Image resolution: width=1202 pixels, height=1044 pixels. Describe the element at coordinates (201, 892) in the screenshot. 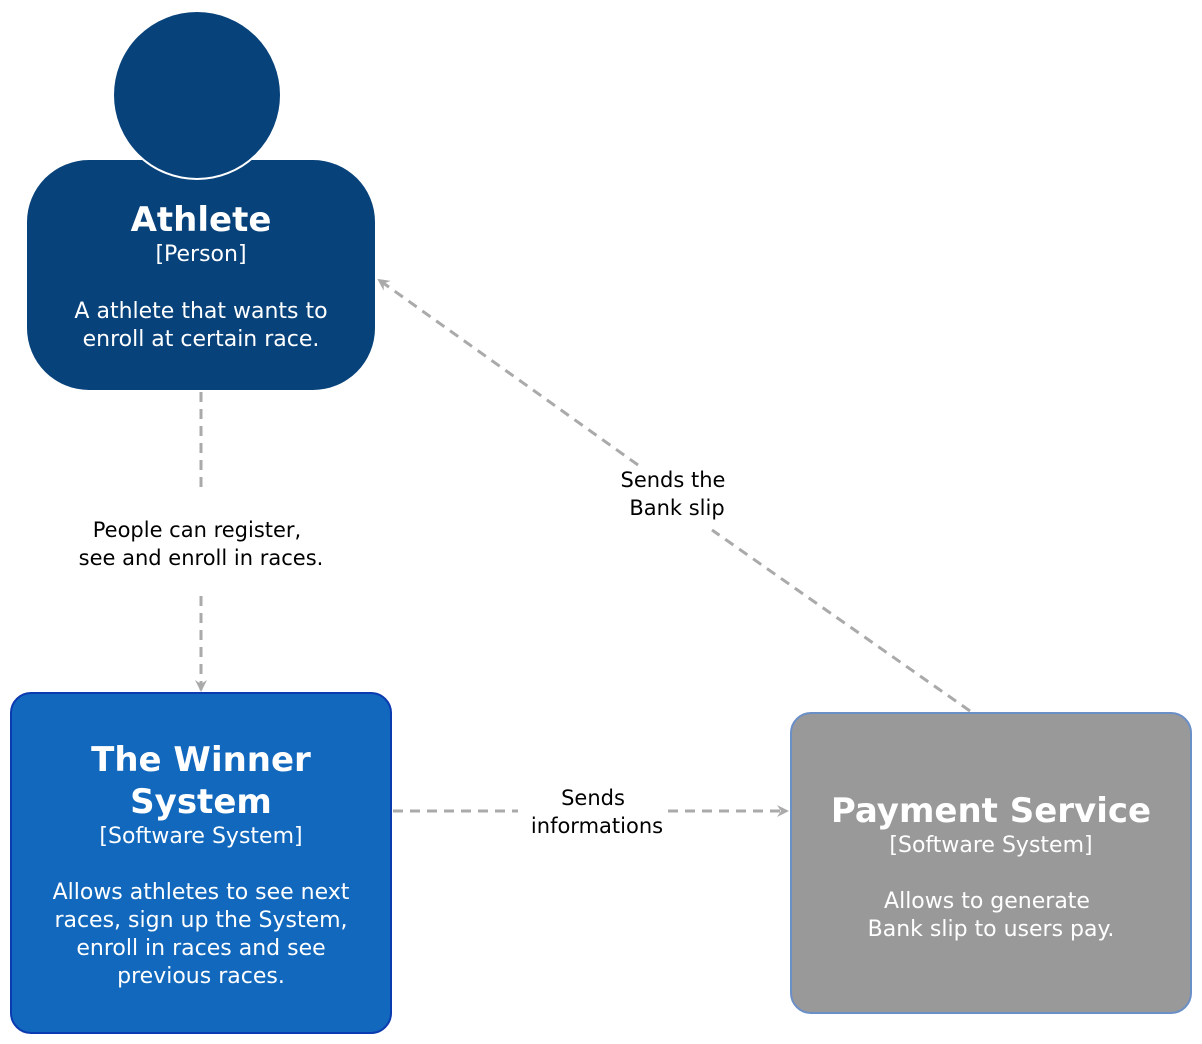

I see `system-description-line: Allows athletes to see next` at that location.